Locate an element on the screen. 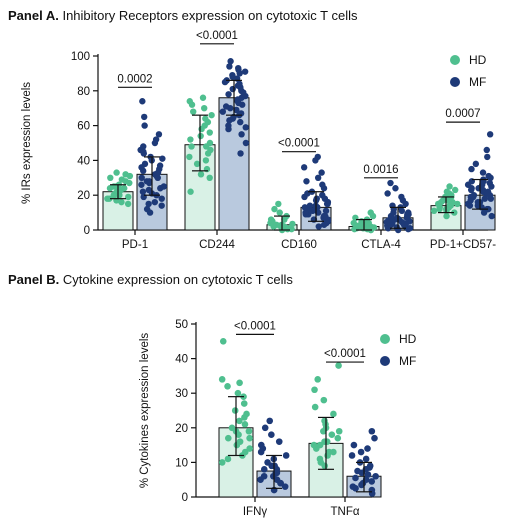 Image resolution: width=520 pixels, height=524 pixels. legend-marker-hd is located at coordinates (385, 339).